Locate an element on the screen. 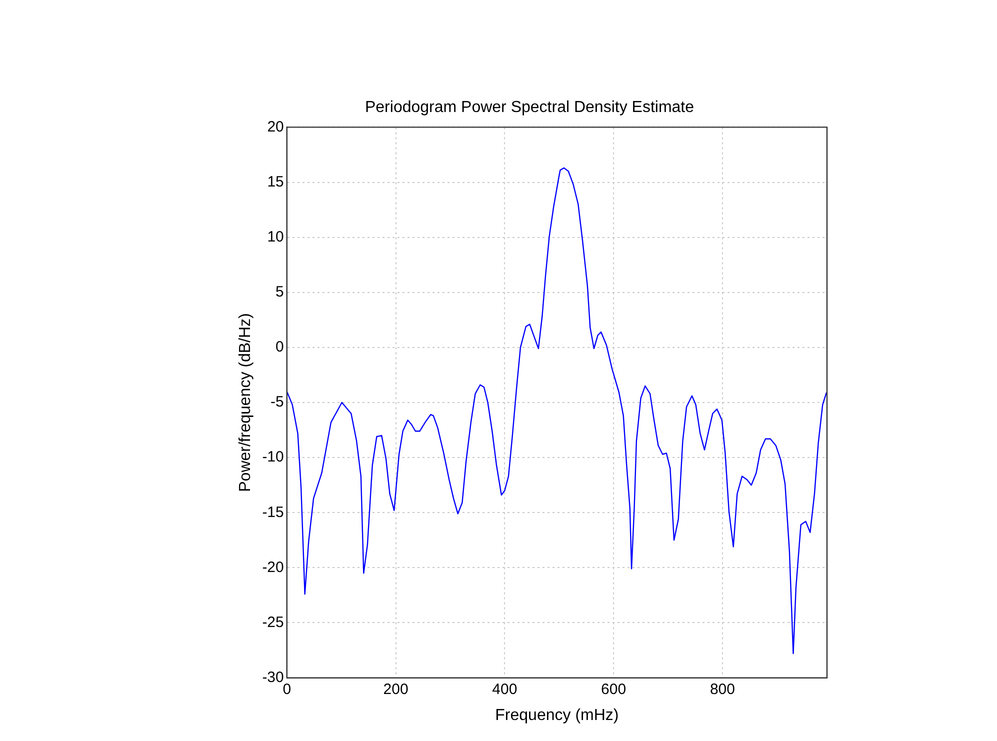  y-tick-label: -15 is located at coordinates (273, 512).